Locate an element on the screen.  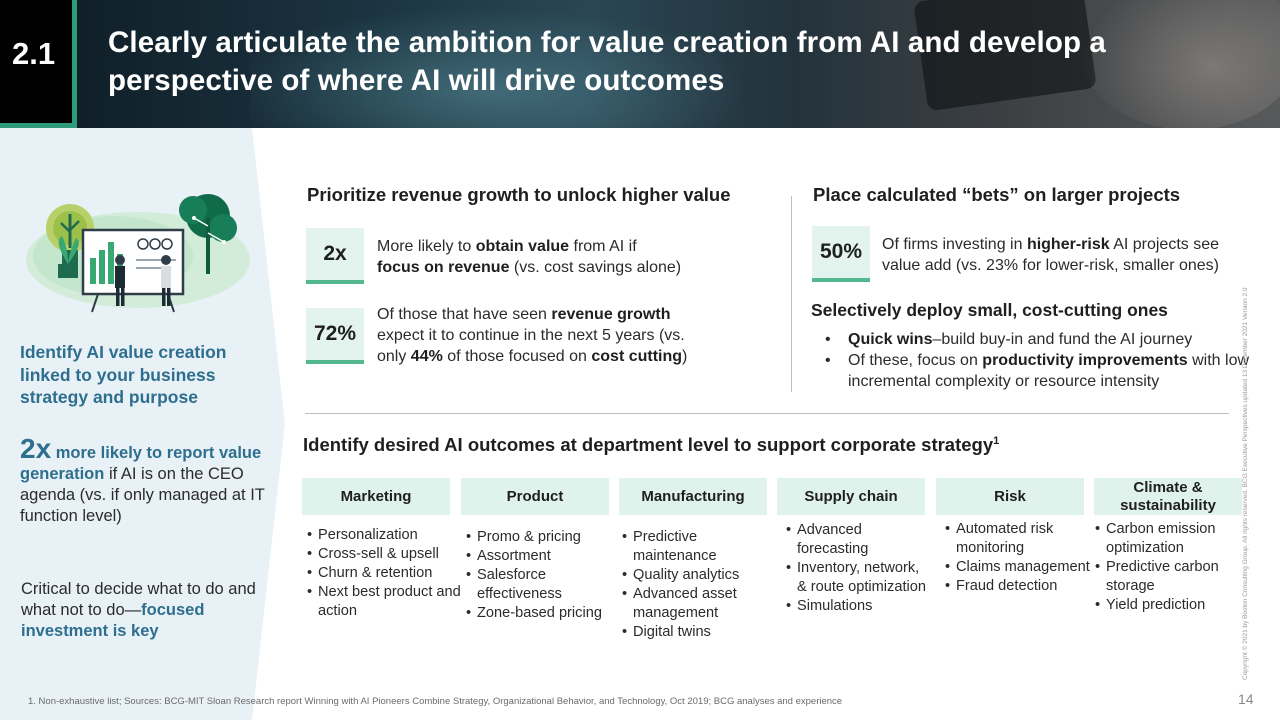
bets-stat-box: 50% is located at coordinates (841, 254).